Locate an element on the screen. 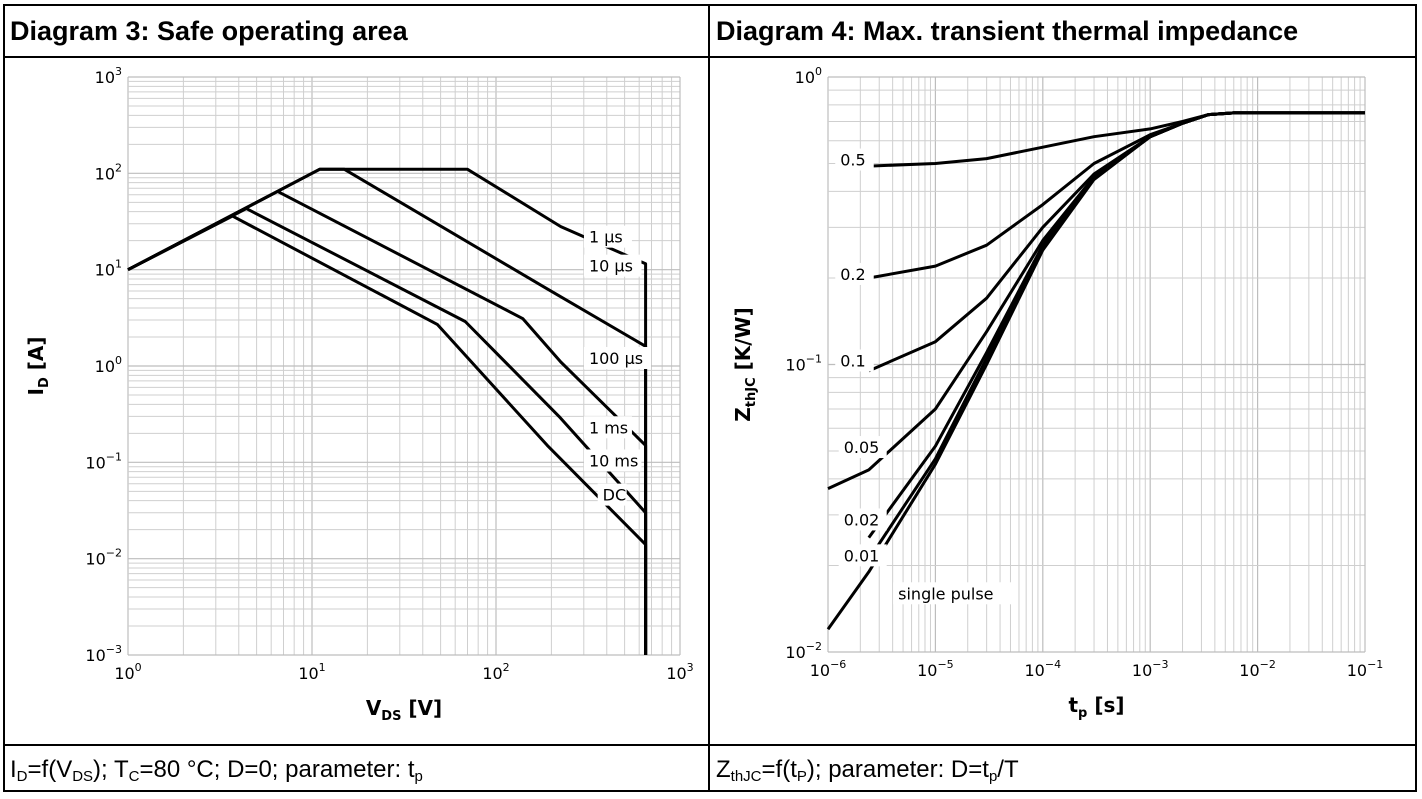  x-tick-label: 10⁻¹ is located at coordinates (1365, 669).